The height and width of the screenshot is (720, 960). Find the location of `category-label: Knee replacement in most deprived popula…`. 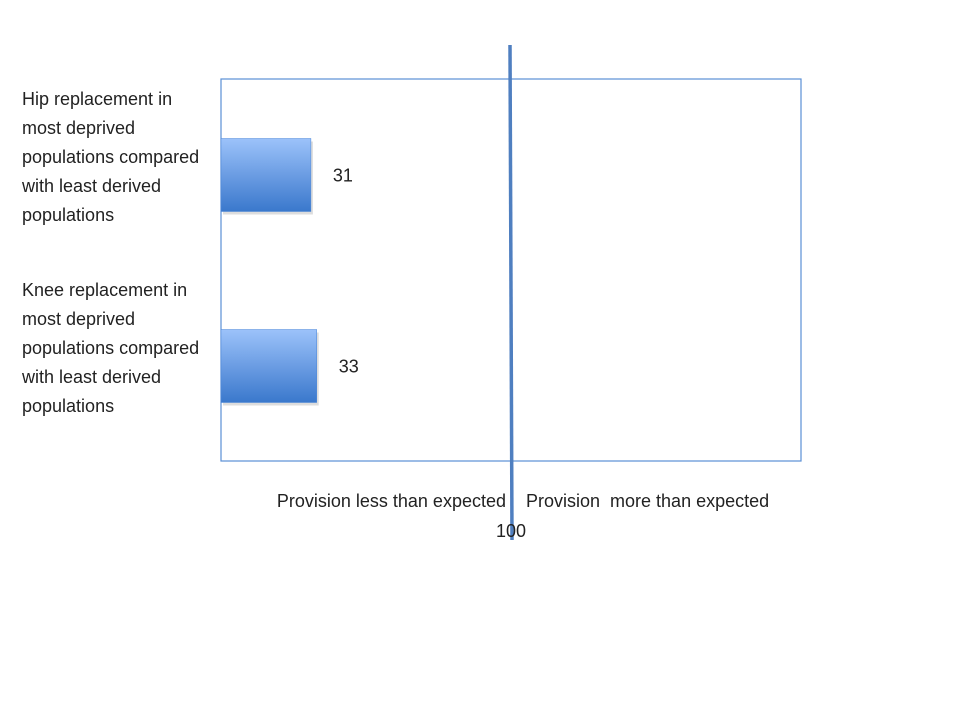

category-label: Knee replacement in most deprived popula… is located at coordinates (111, 347).